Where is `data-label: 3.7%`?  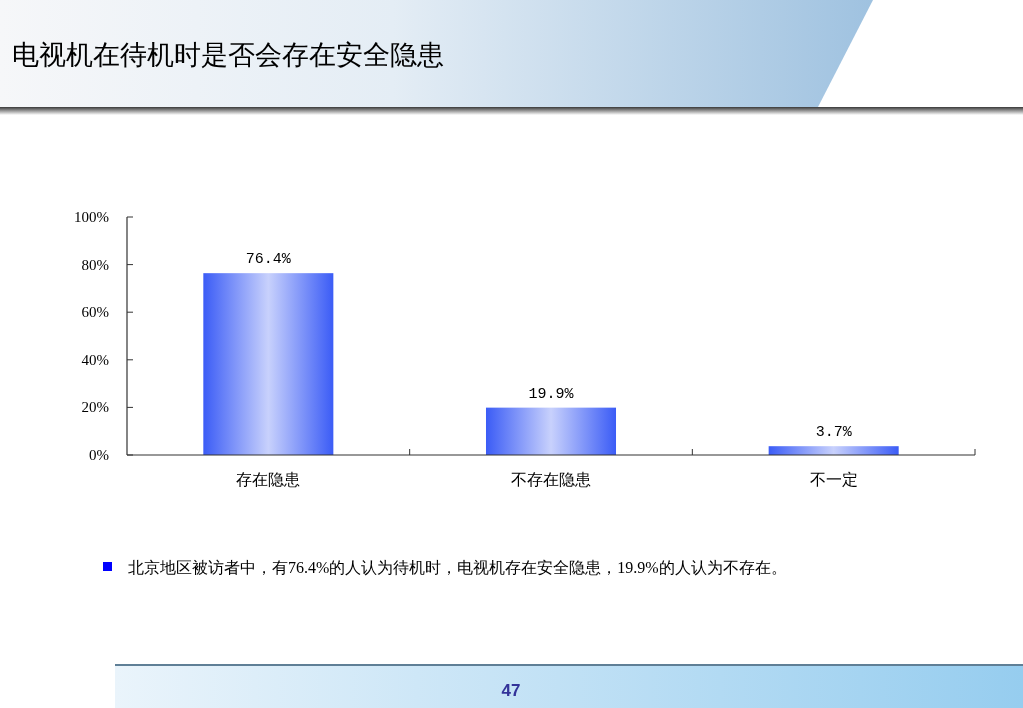 data-label: 3.7% is located at coordinates (834, 433).